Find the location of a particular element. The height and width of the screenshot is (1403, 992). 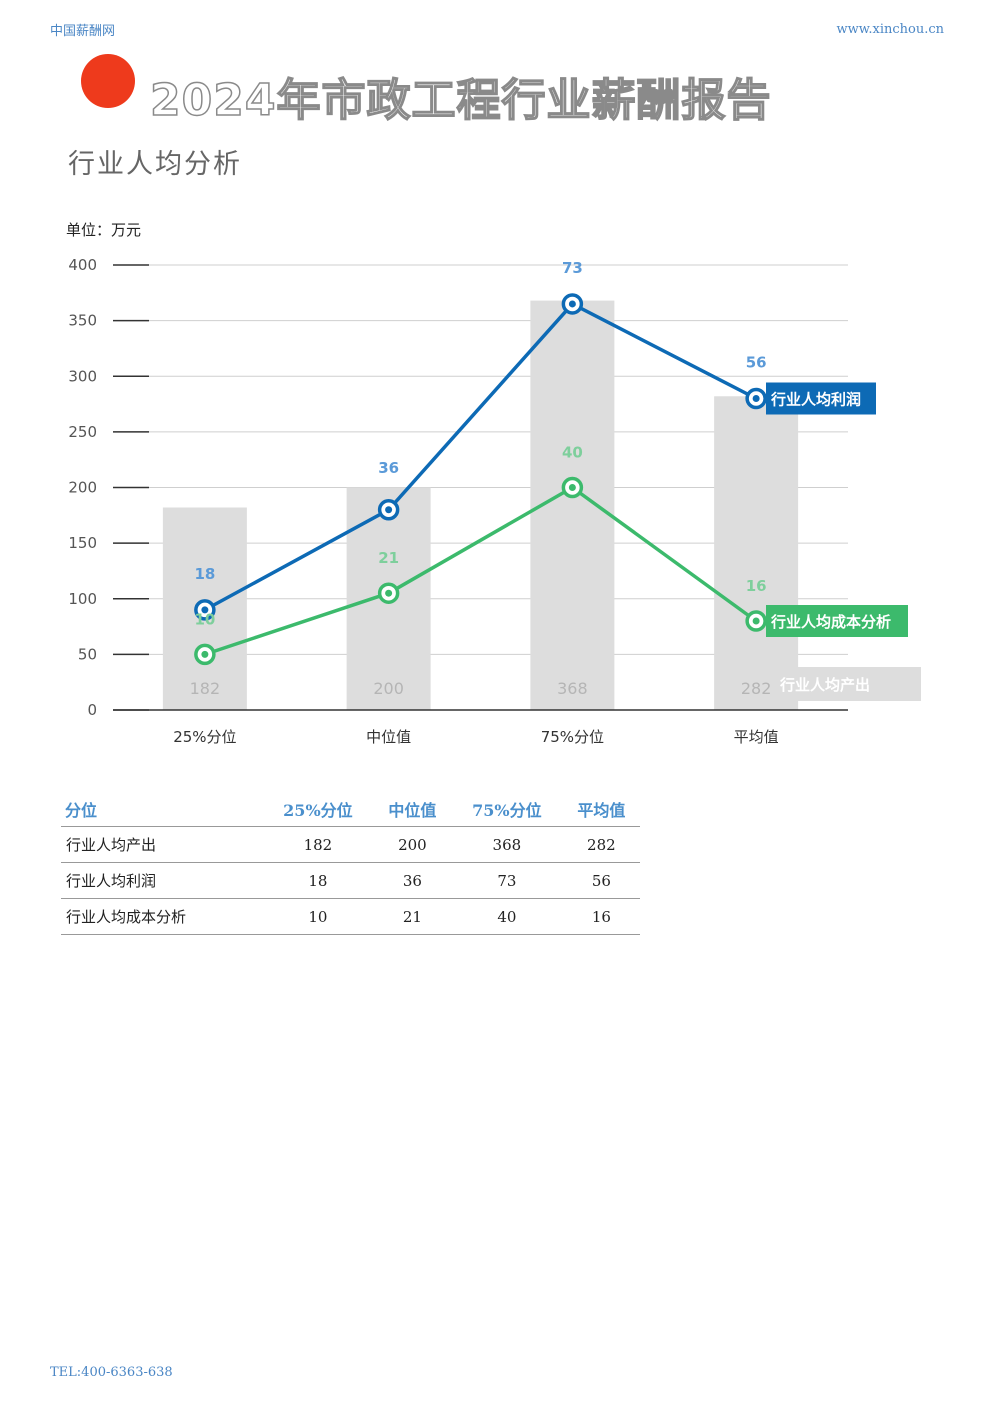

table-header-cell: 75%分位 is located at coordinates (507, 809).